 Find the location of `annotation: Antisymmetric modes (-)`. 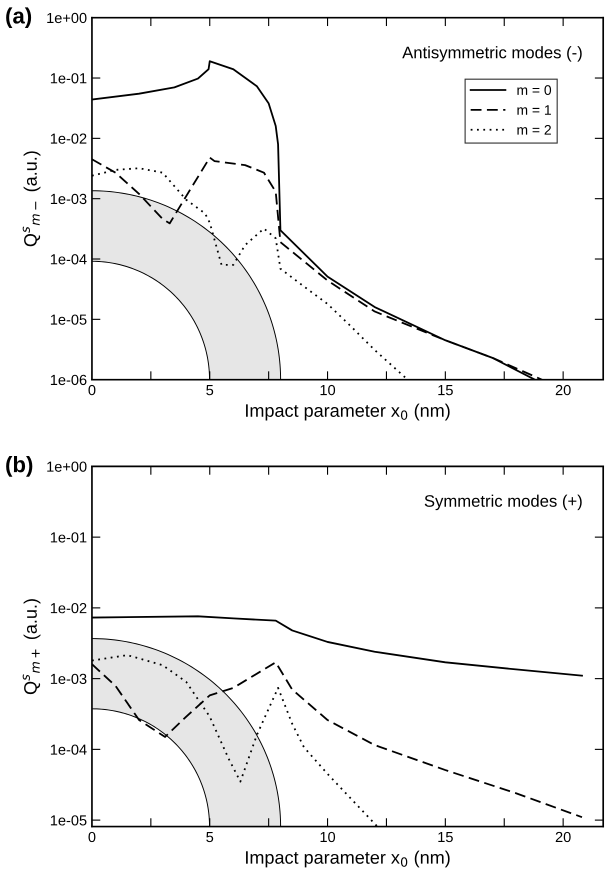

annotation: Antisymmetric modes (-) is located at coordinates (492, 54).